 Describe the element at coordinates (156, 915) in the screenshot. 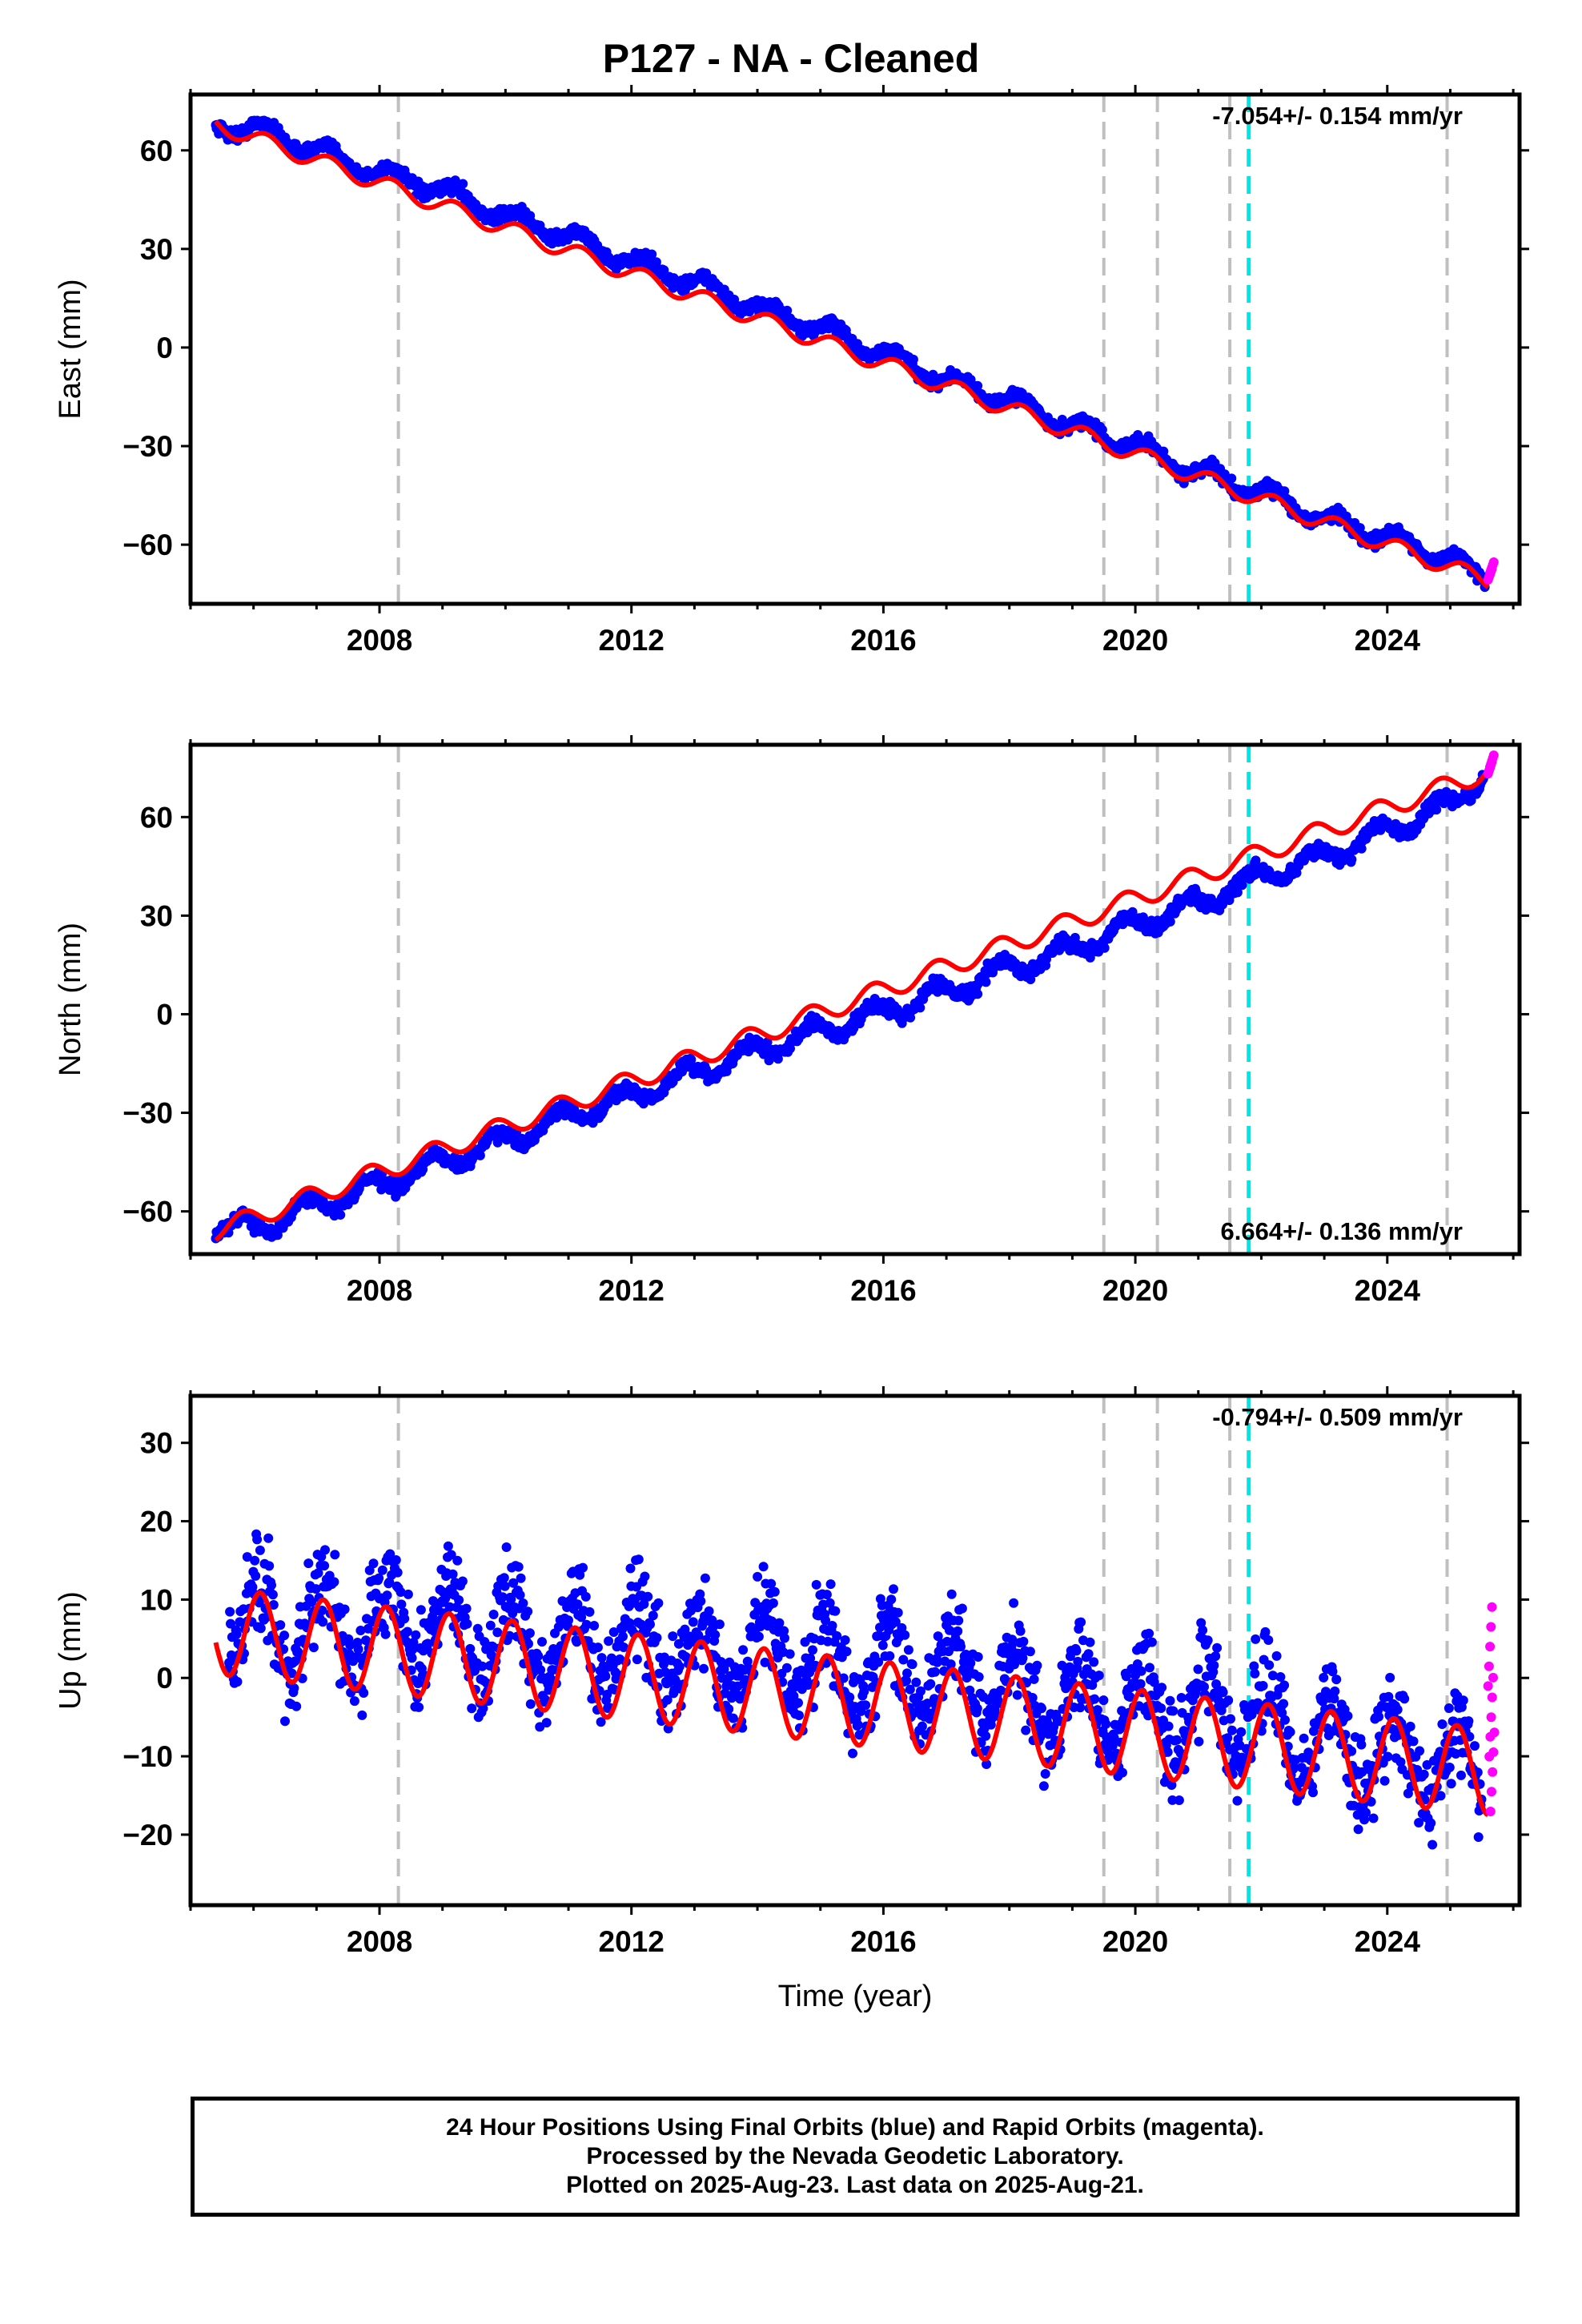

I see `north-y-tick-label: 30` at that location.